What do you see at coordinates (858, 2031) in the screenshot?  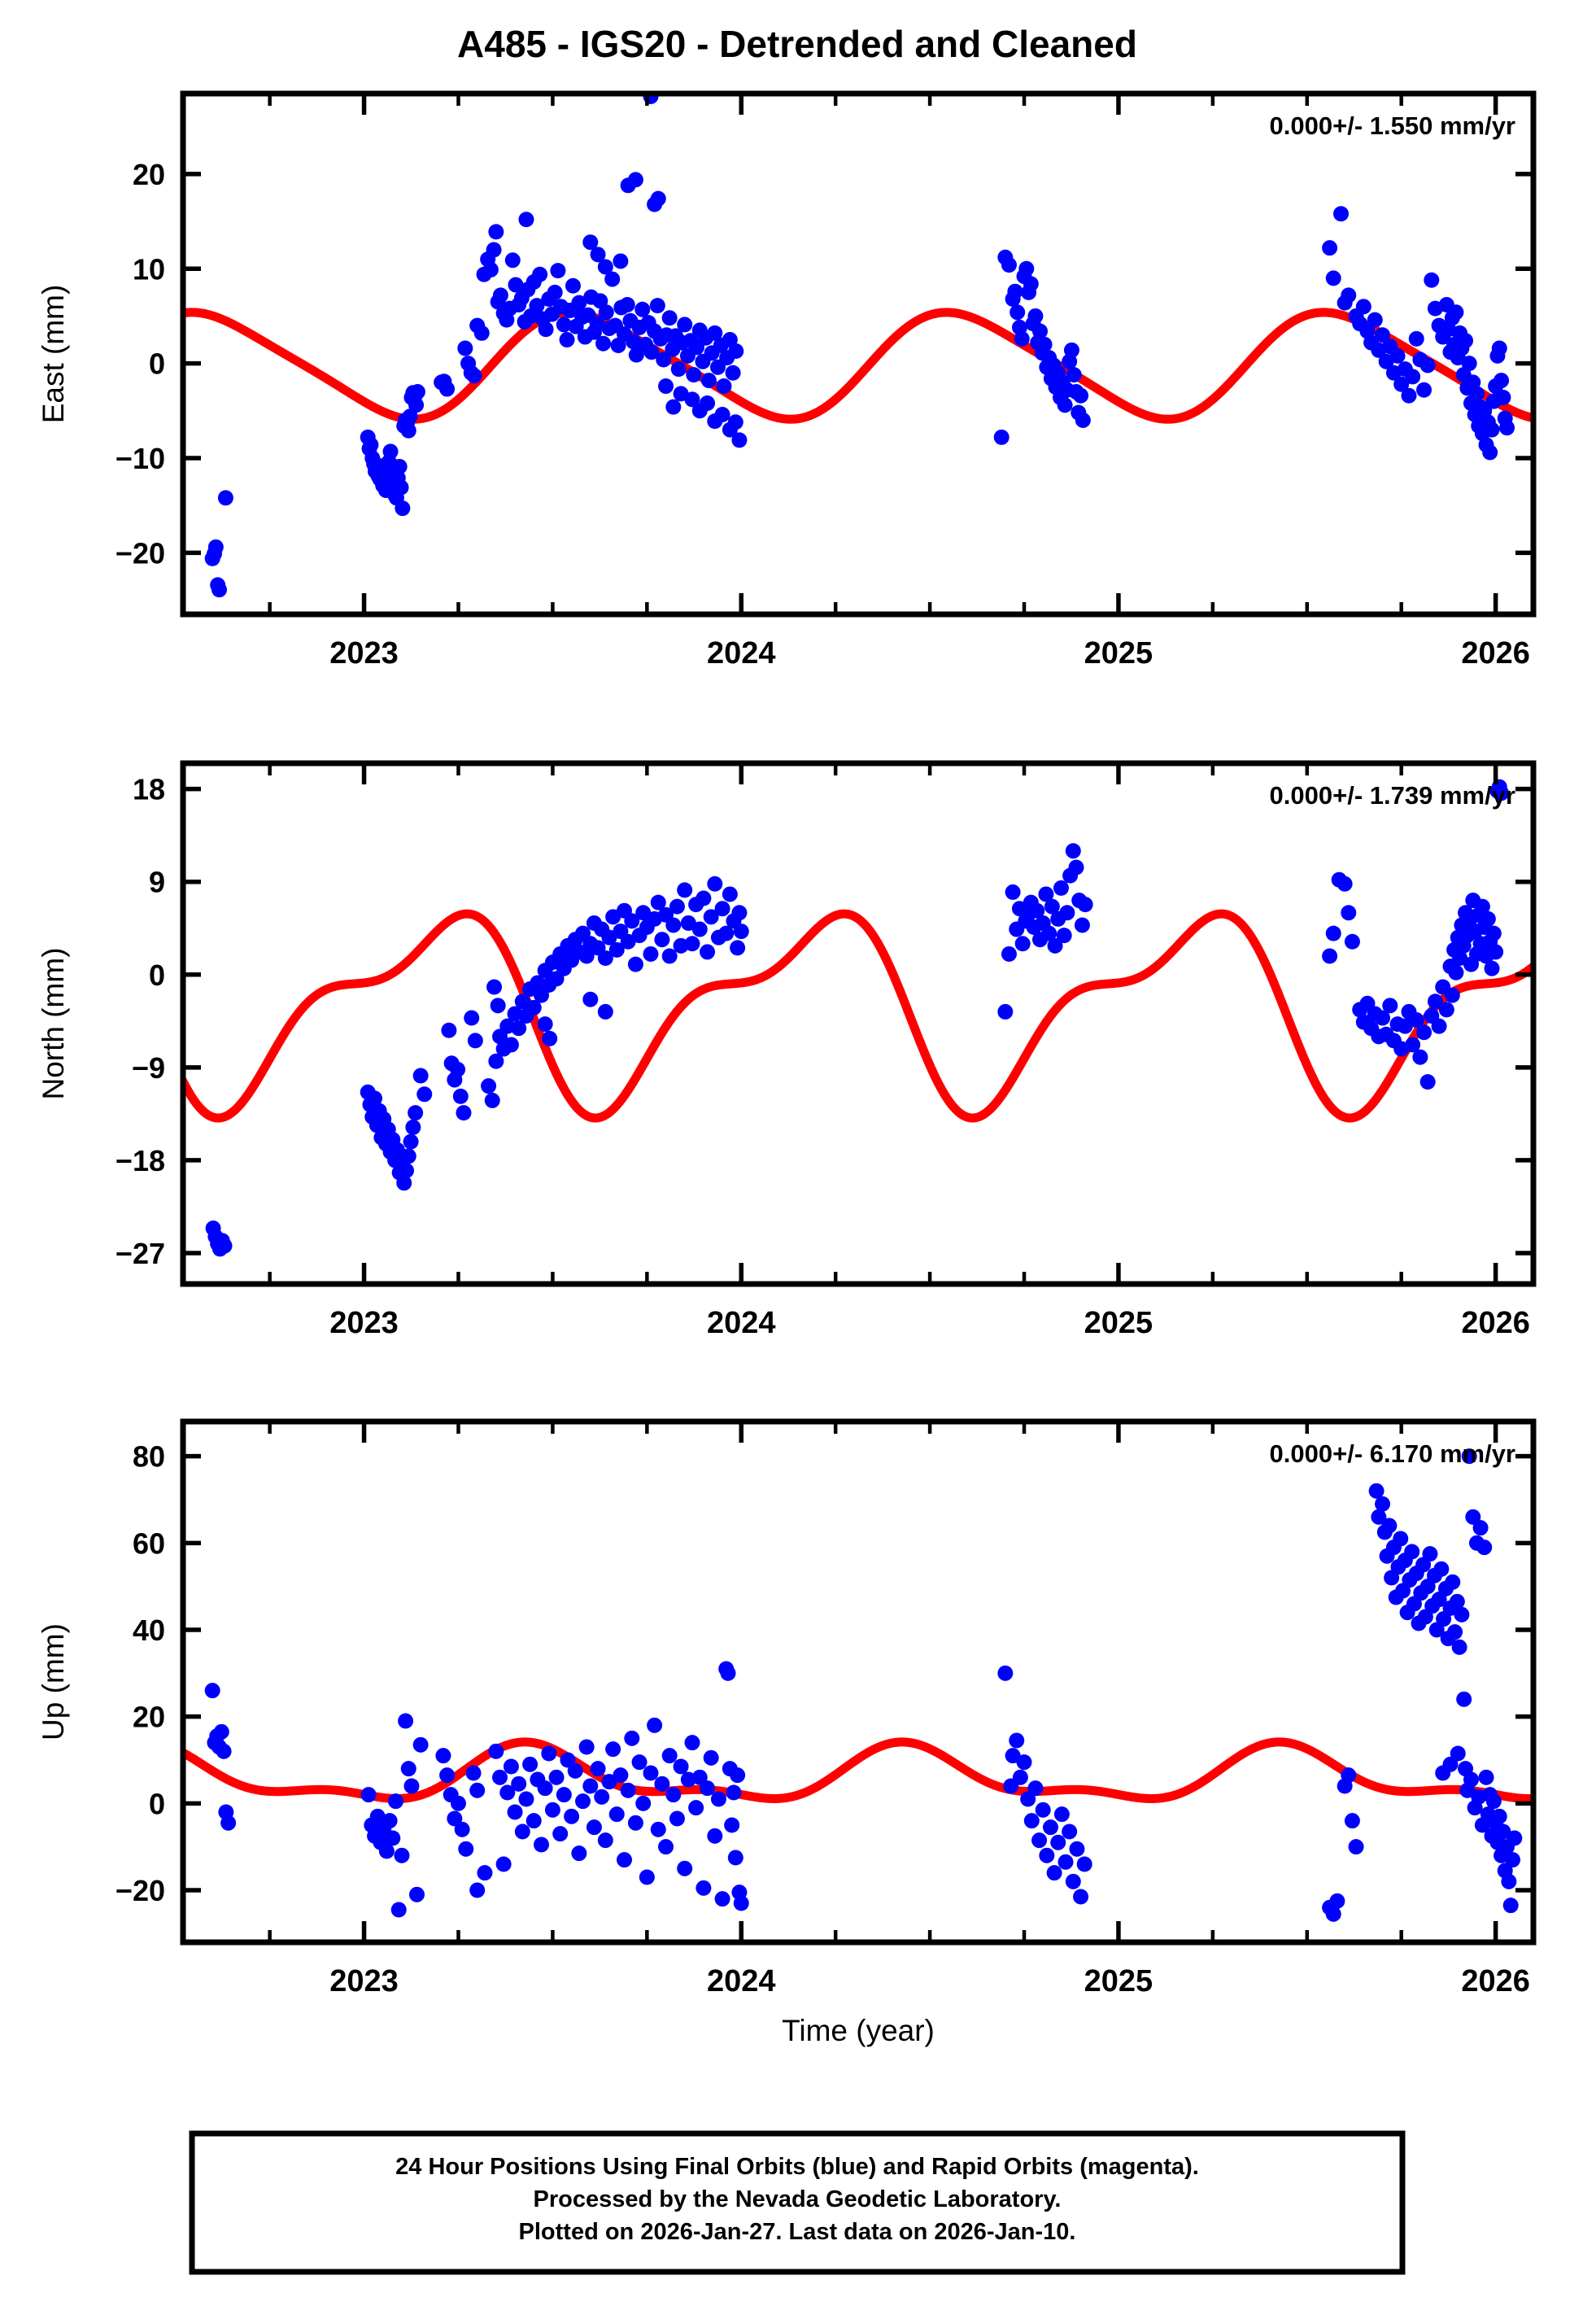 I see `x-axis-label: Time (year)` at bounding box center [858, 2031].